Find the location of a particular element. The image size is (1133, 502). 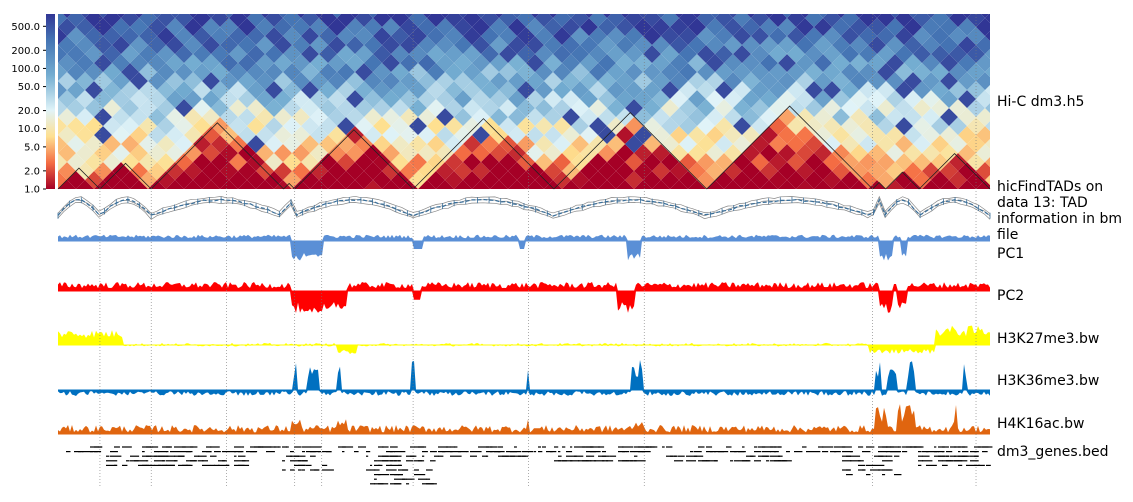

track-label-h4k16ac: H4K16ac.bw is located at coordinates (1041, 424).